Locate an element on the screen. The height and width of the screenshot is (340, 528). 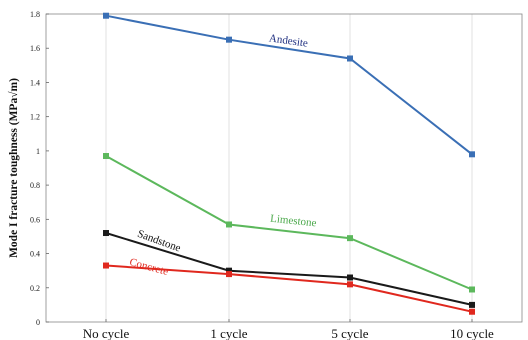
concrete-line is located at coordinates (289, 288).